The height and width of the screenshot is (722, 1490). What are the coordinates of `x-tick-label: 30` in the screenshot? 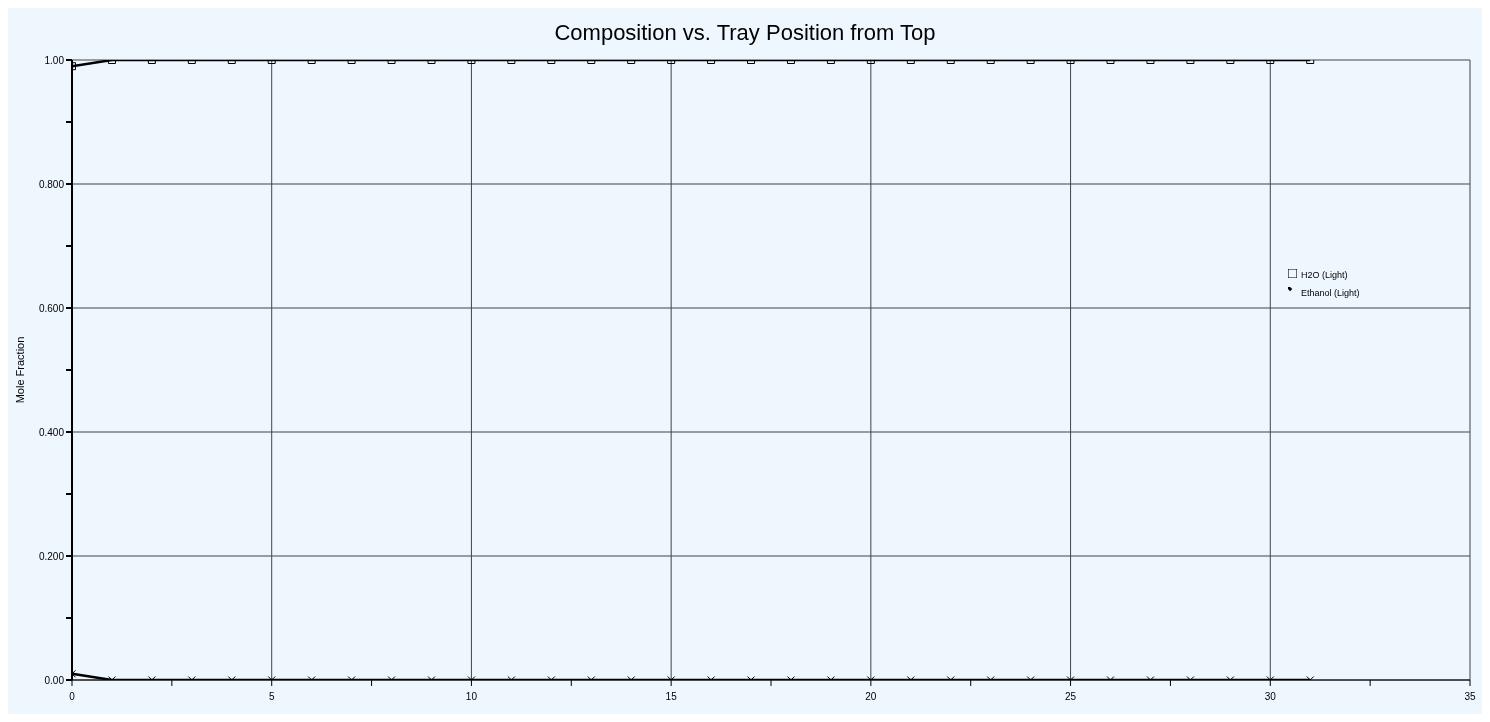 It's located at (1270, 696).